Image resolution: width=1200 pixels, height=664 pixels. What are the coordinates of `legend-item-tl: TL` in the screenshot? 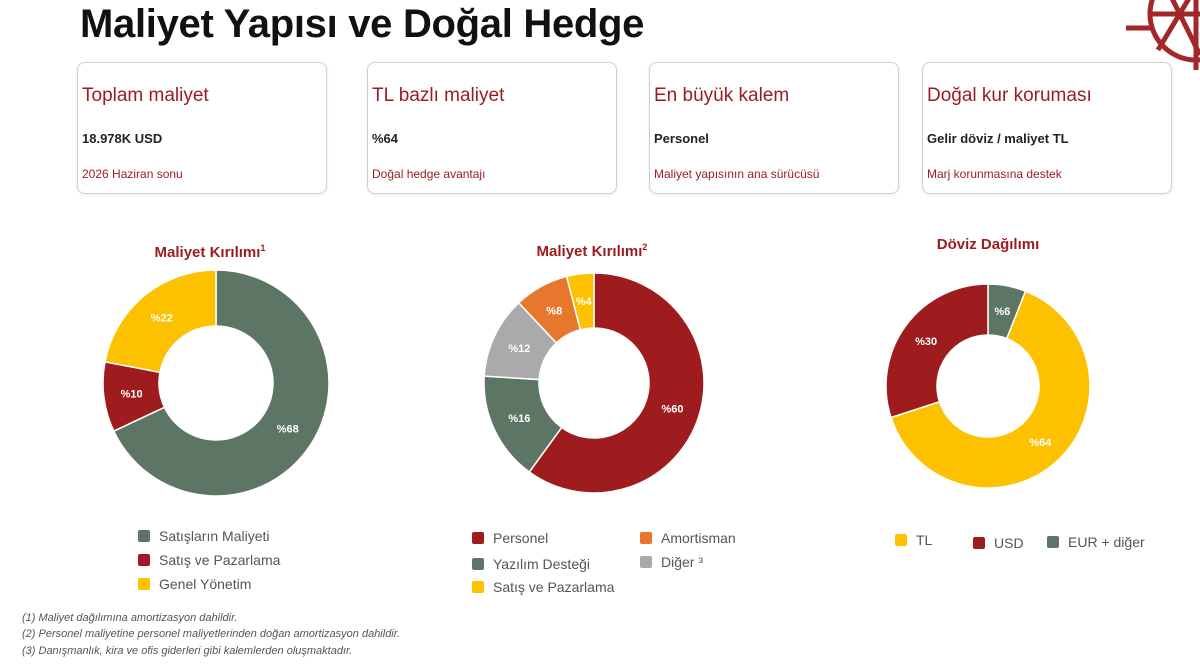 It's located at (913, 540).